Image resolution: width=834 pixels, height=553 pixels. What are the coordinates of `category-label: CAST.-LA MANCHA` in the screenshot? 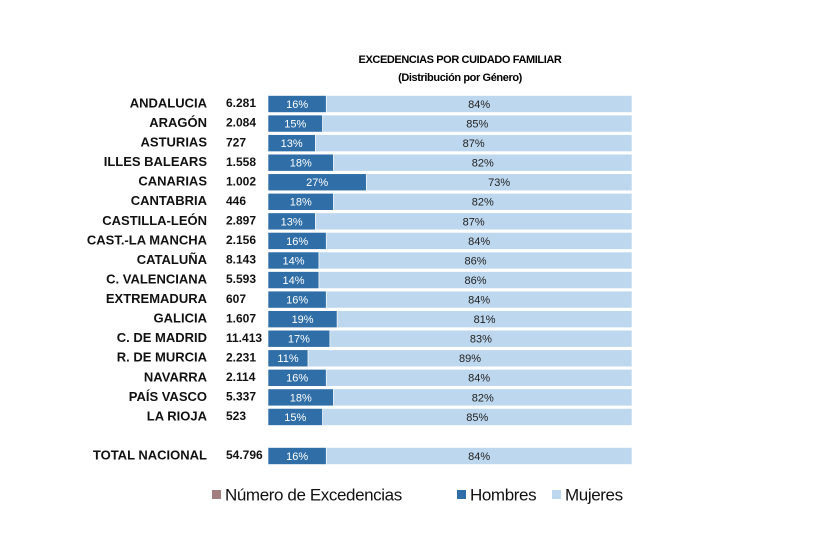 It's located at (147, 239).